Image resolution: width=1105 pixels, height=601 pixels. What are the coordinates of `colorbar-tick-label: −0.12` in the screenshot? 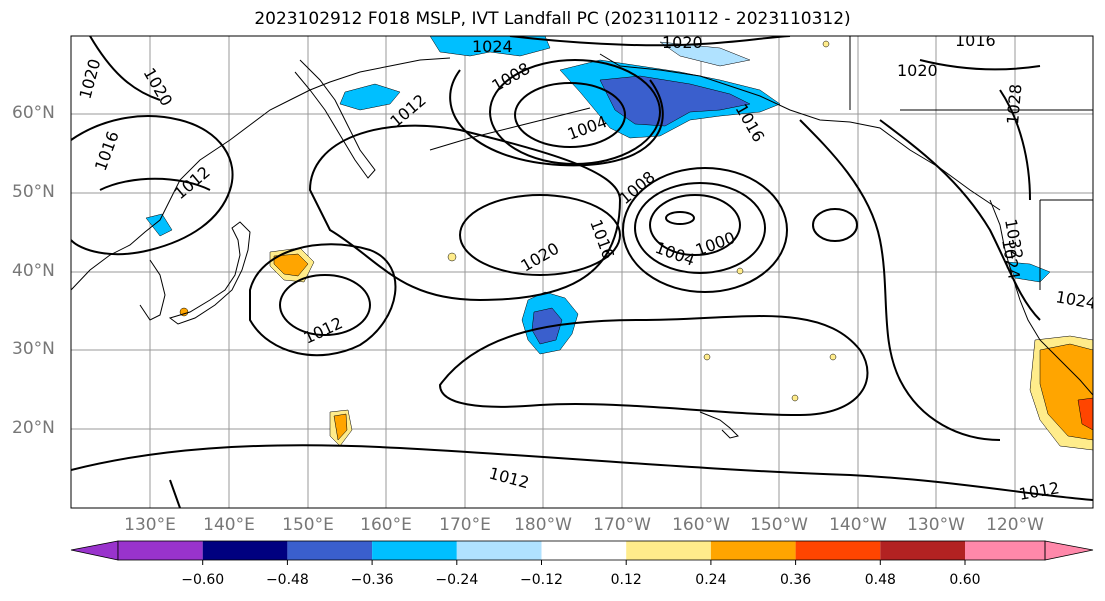 It's located at (541, 580).